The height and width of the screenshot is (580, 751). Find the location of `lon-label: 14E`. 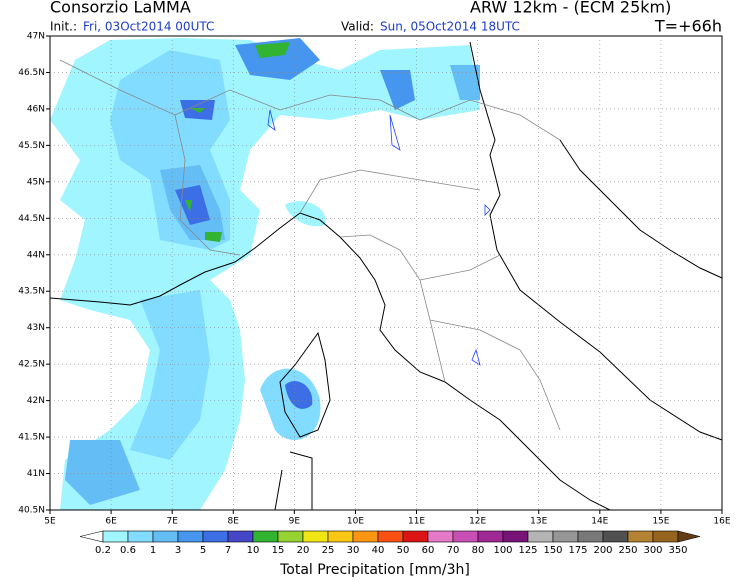

lon-label: 14E is located at coordinates (599, 522).